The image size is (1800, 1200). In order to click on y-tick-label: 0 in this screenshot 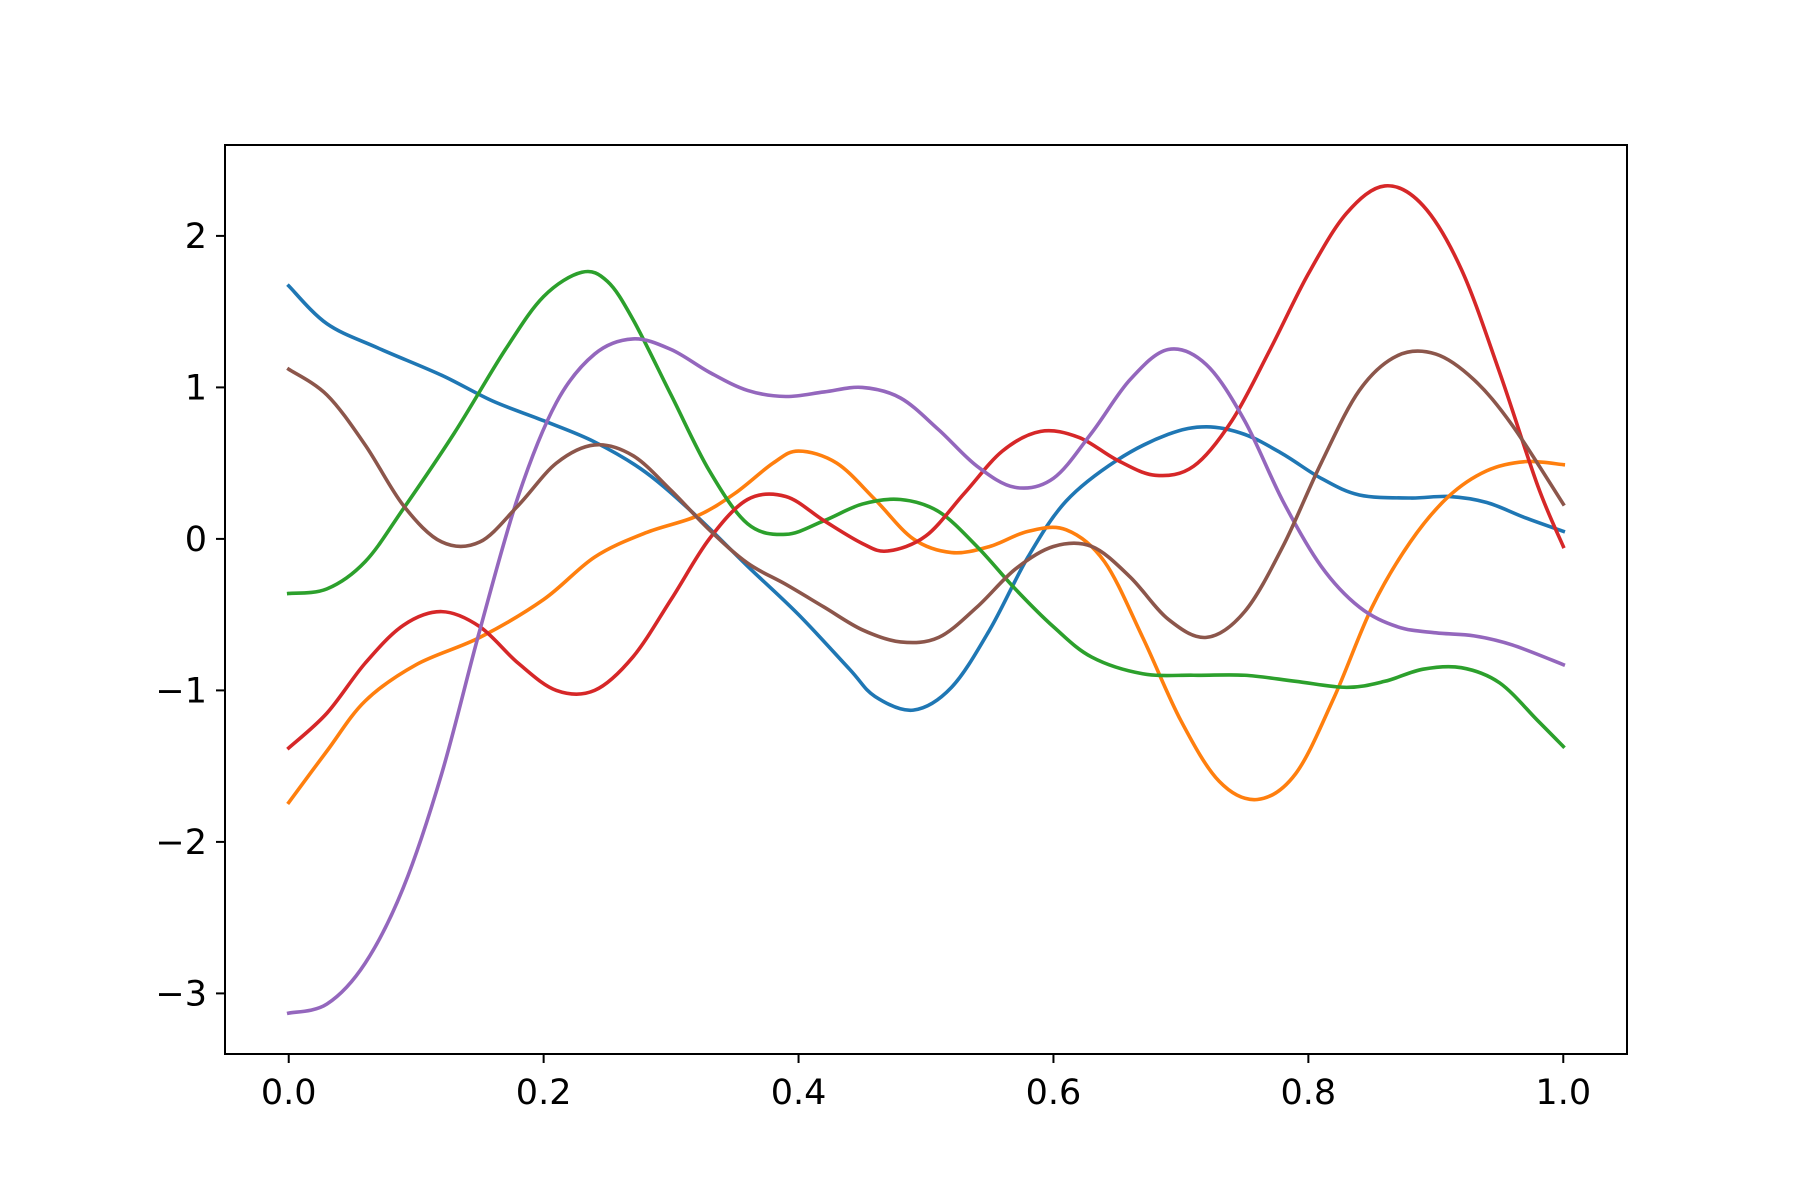, I will do `click(196, 540)`.